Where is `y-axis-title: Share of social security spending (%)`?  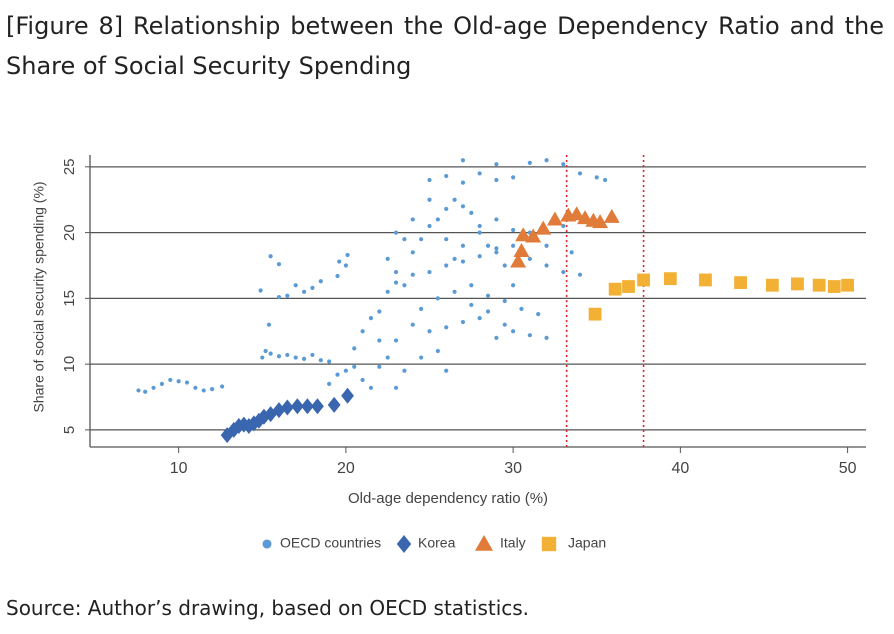 y-axis-title: Share of social security spending (%) is located at coordinates (39, 296).